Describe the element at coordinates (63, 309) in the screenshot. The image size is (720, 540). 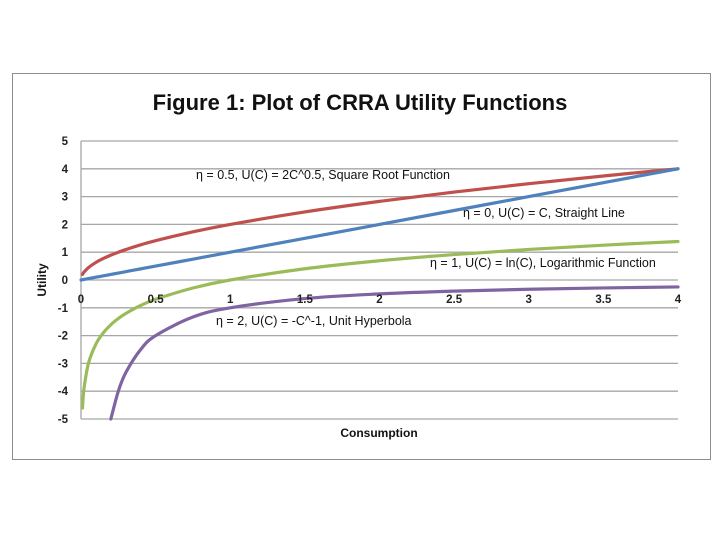
I see `y-tick-label: -1` at that location.